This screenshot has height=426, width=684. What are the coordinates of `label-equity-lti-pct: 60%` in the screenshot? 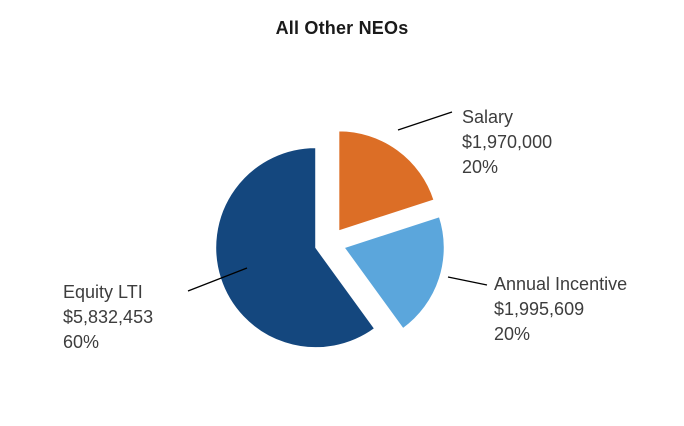 It's located at (81, 342).